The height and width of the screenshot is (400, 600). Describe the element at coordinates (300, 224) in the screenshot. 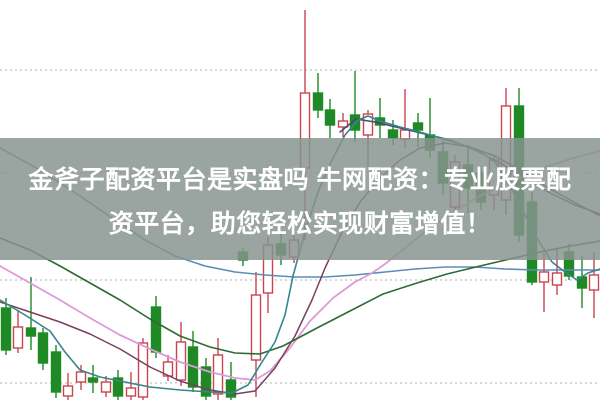

I see `overlay-title-line-2: 资平台，助您轻松实现财富增值！` at that location.